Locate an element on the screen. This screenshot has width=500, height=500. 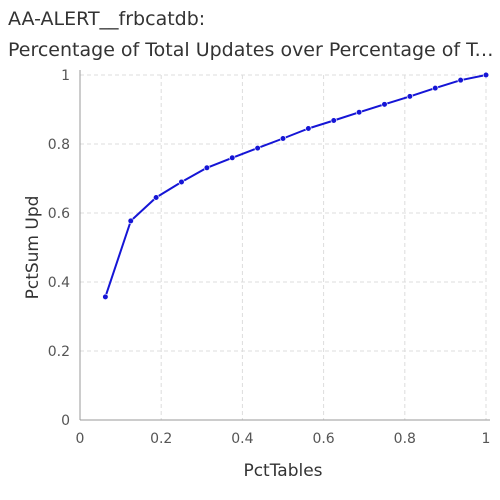
y-tick-label: 0.6 is located at coordinates (59, 214).